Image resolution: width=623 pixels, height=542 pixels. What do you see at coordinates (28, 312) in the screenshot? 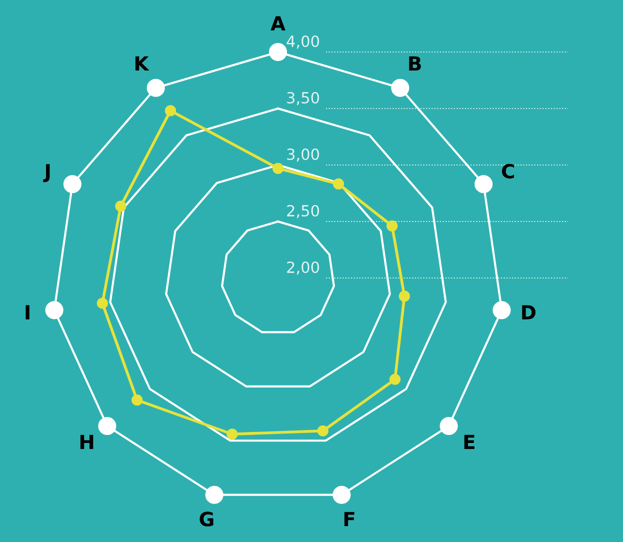
I see `spoke-label: I` at bounding box center [28, 312].